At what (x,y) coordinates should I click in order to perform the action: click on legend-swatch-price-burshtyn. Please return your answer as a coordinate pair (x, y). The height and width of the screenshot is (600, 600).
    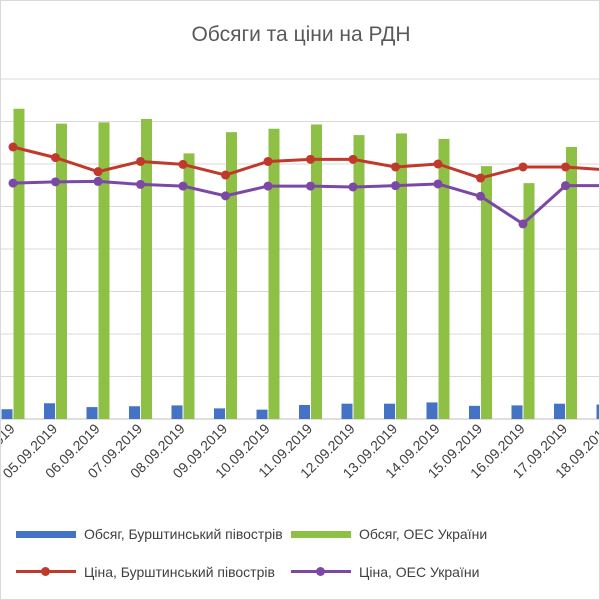
    Looking at the image, I should click on (46, 572).